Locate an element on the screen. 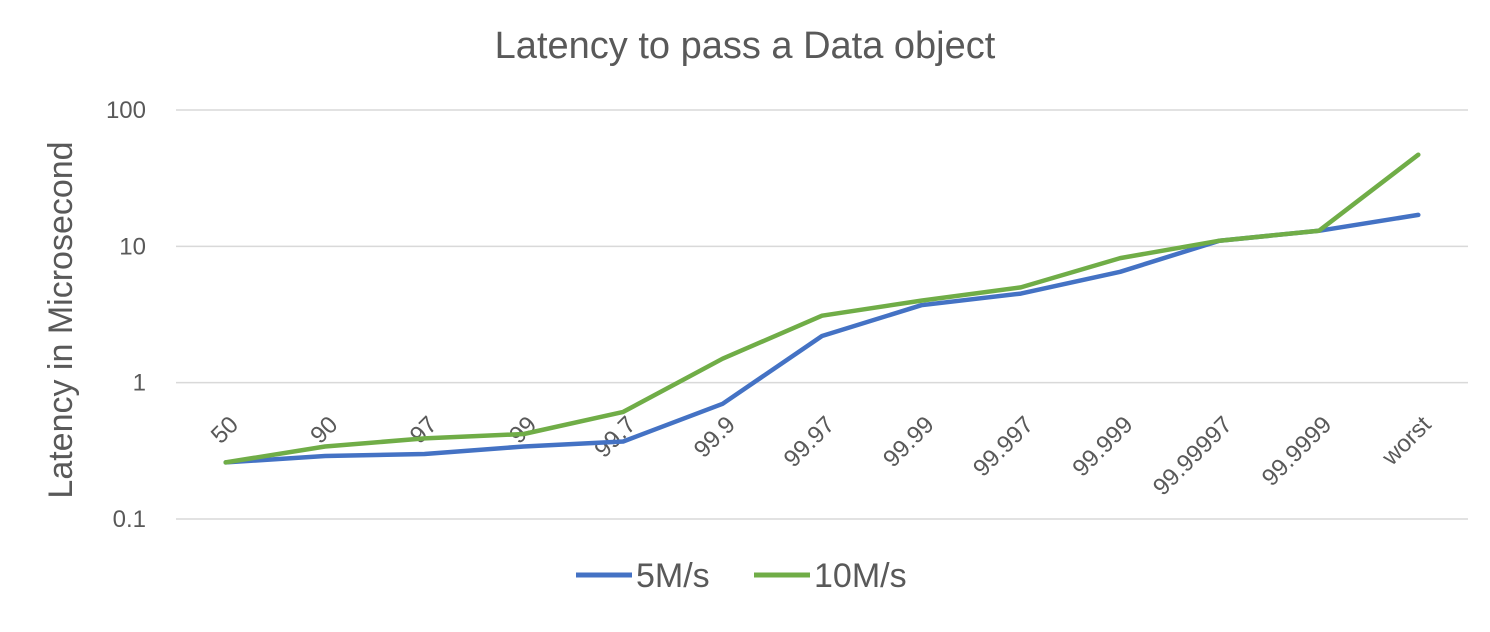 The width and height of the screenshot is (1490, 632). y-axis-title: Latency in Microsecond is located at coordinates (61, 319).